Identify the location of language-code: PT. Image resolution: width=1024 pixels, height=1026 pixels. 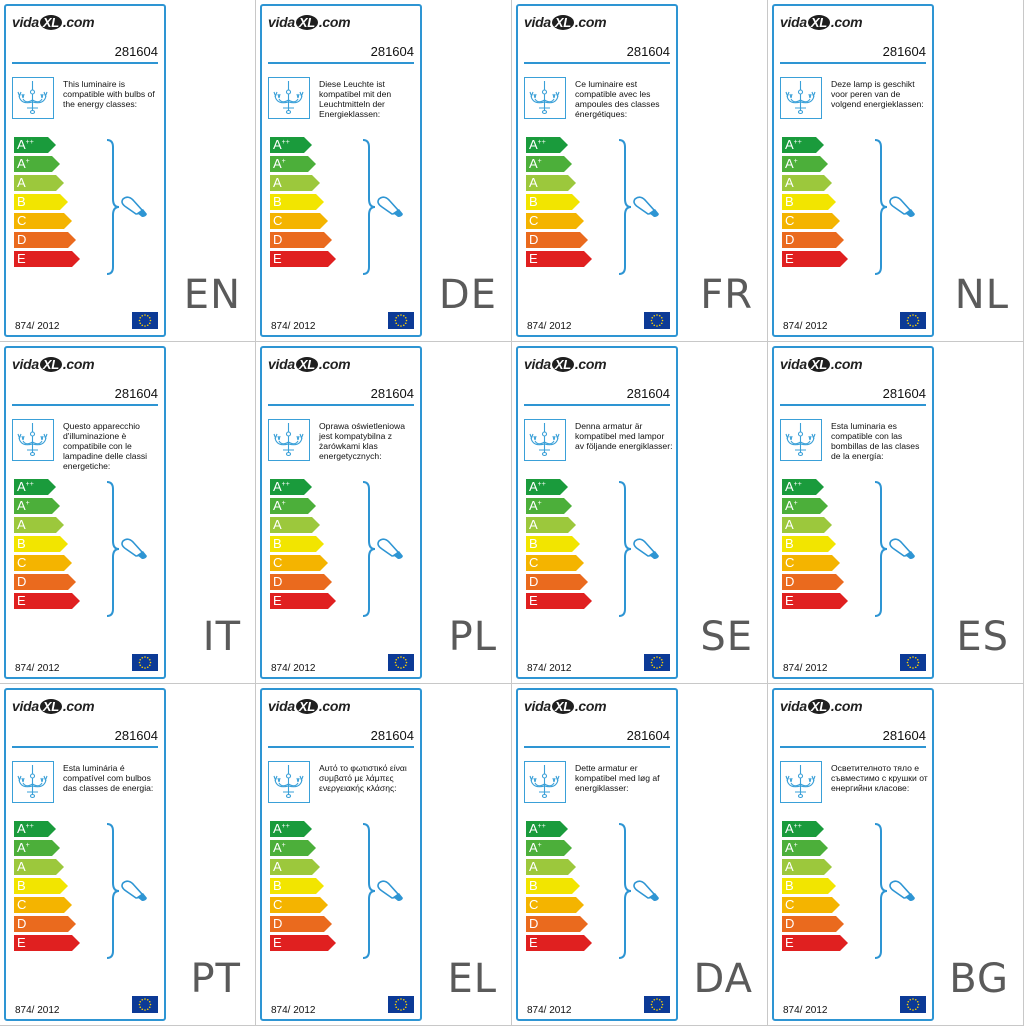
(215, 979).